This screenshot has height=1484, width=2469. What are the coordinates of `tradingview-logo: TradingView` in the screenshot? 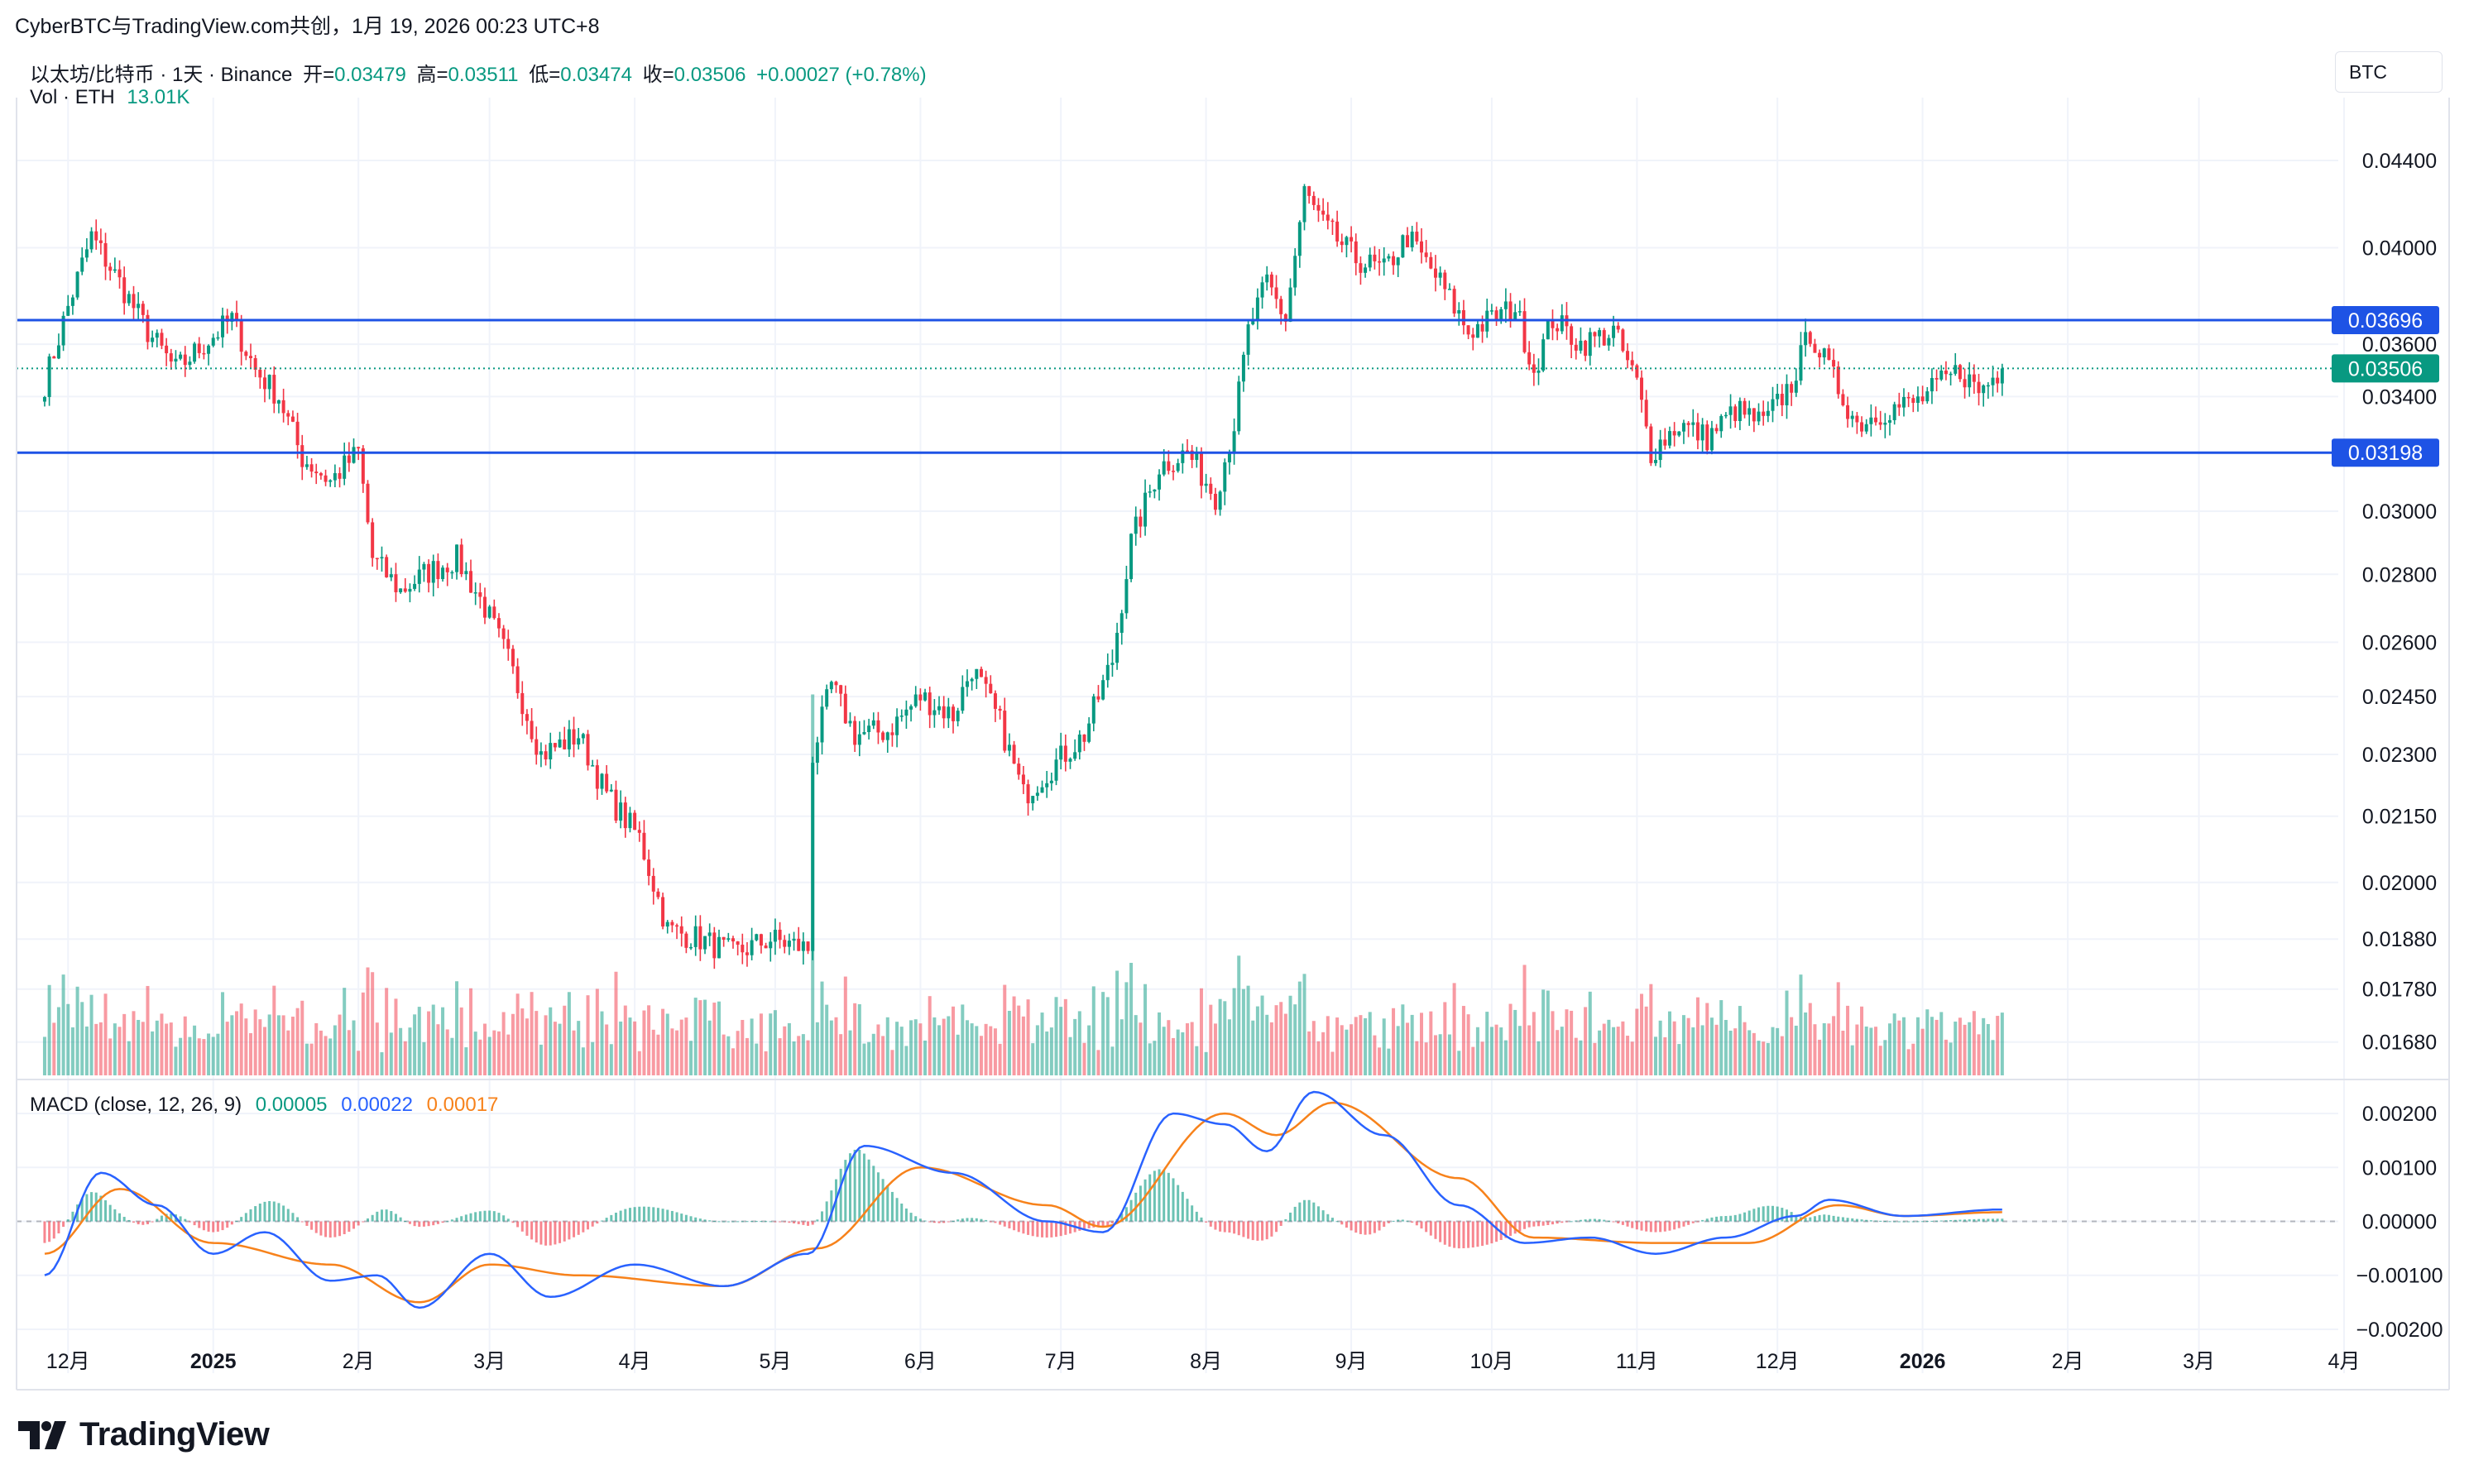 It's located at (144, 1434).